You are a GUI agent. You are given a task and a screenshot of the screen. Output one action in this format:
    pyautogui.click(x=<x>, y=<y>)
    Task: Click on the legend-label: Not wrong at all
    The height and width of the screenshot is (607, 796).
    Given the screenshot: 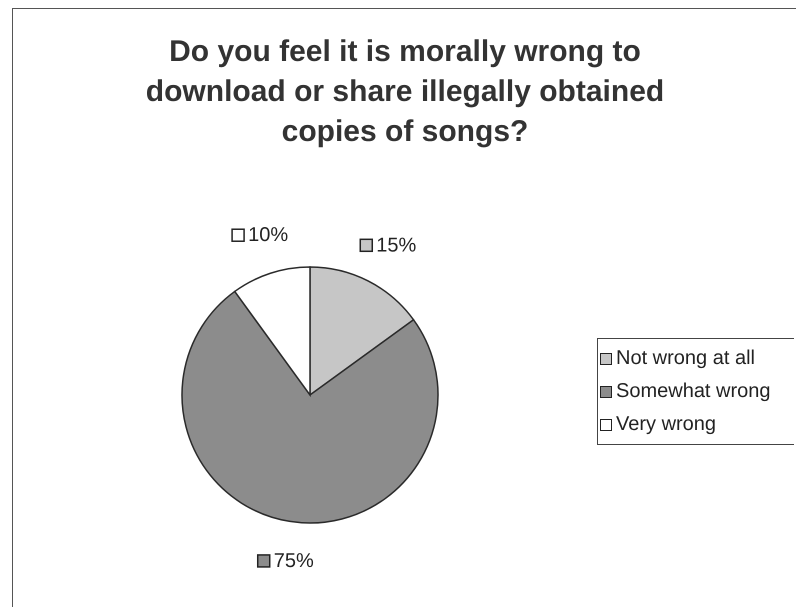 What is the action you would take?
    pyautogui.click(x=685, y=358)
    